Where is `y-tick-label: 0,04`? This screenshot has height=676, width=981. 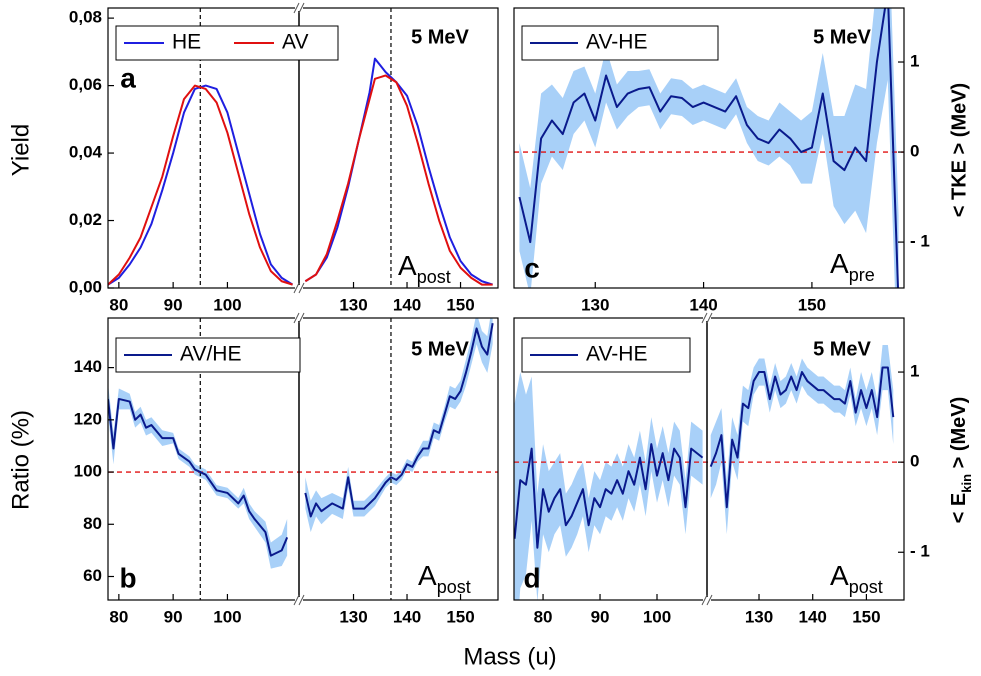
y-tick-label: 0,04 is located at coordinates (86, 152).